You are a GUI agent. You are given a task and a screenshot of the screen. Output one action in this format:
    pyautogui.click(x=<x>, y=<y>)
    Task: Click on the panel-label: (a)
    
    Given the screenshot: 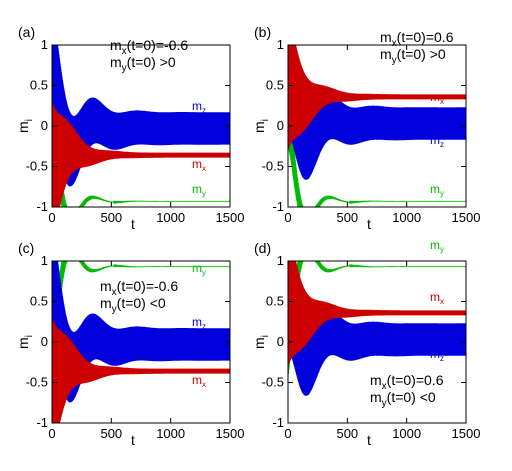 What is the action you would take?
    pyautogui.click(x=26, y=32)
    